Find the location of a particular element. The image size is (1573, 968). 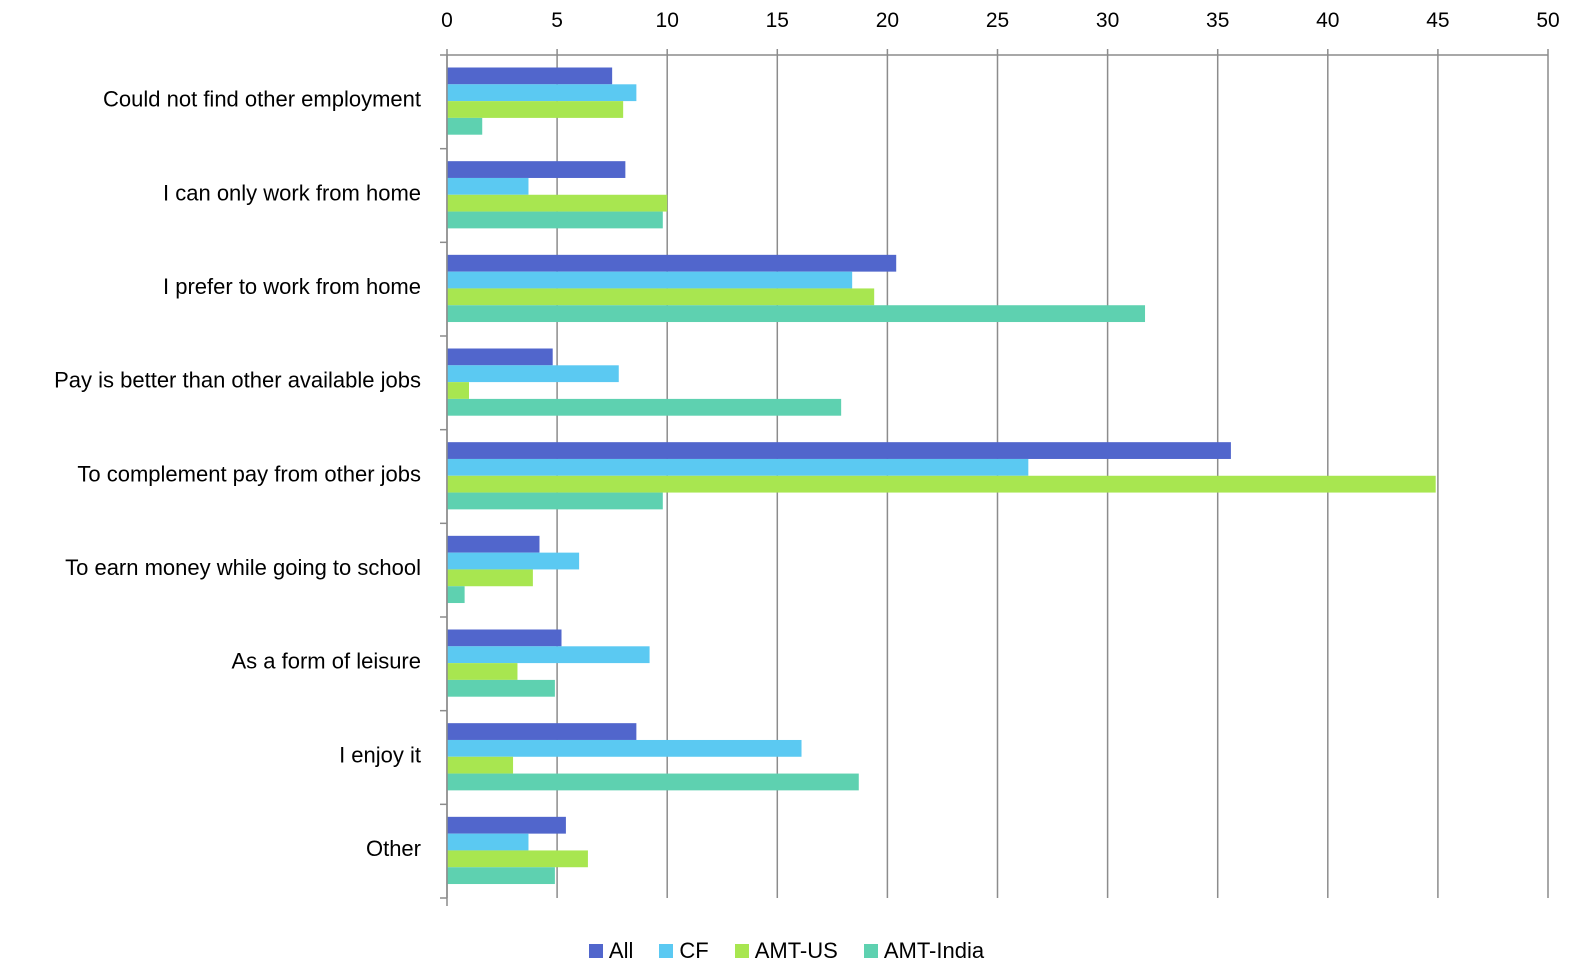

legend-item: AMT-India is located at coordinates (924, 951).